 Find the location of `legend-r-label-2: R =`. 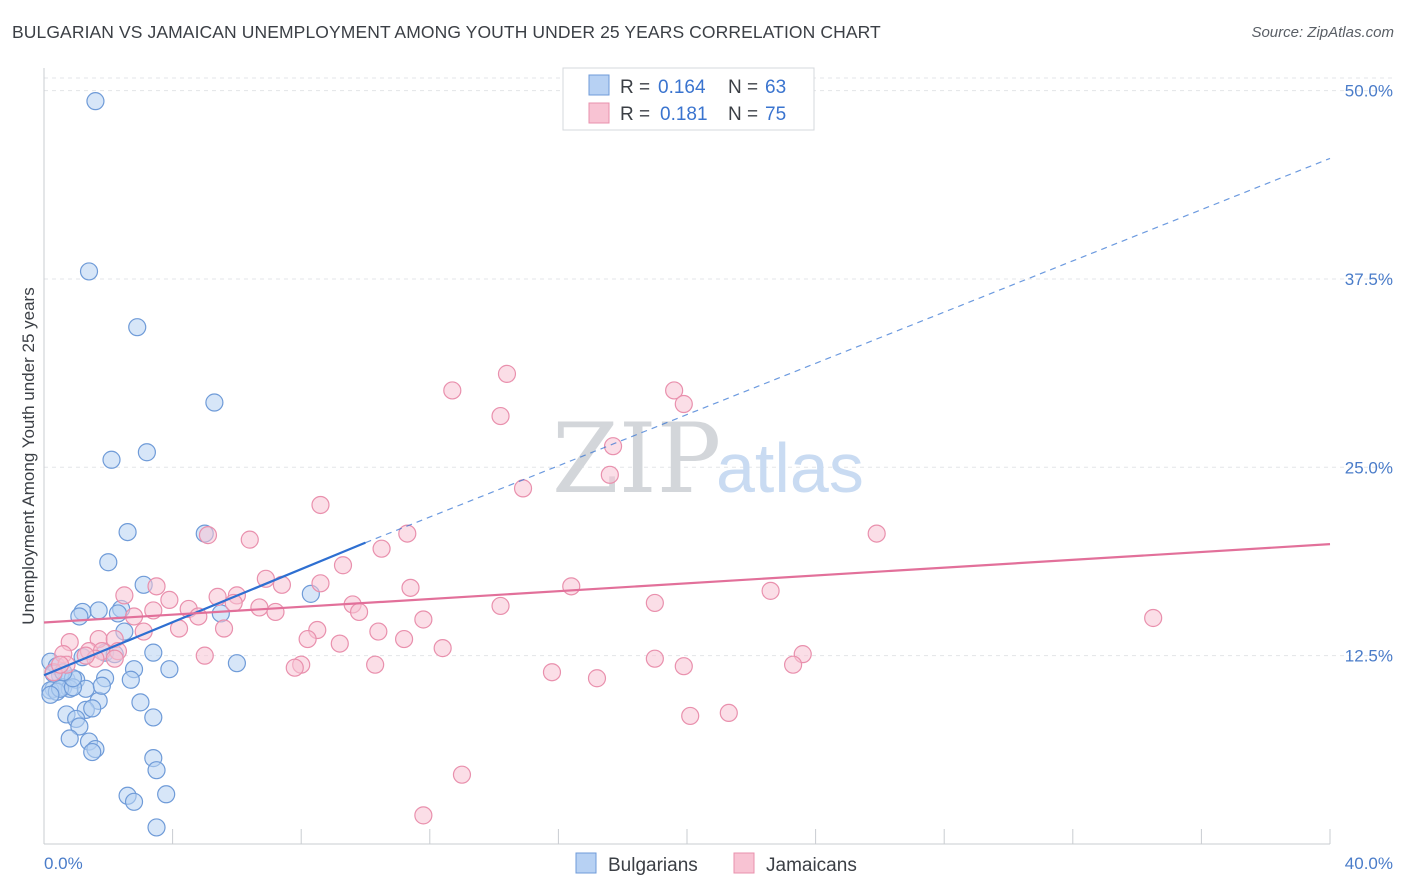

legend-r-label-2: R = is located at coordinates (635, 114).